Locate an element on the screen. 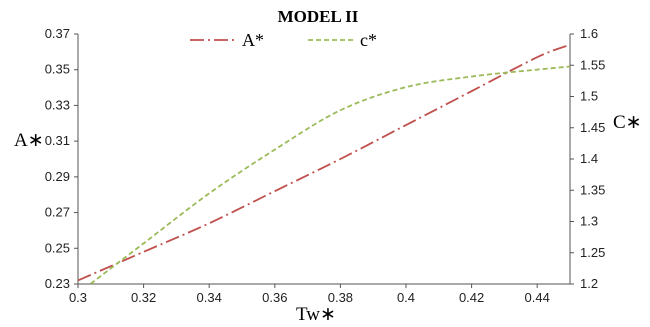 This screenshot has width=650, height=327. y-left-tick-label: 0.37 is located at coordinates (57, 33).